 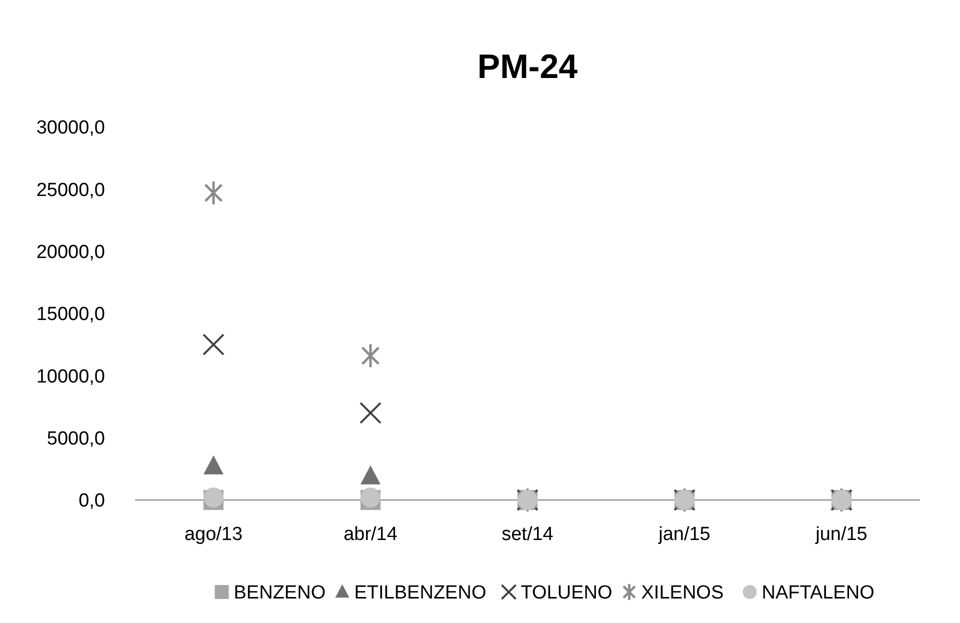 What do you see at coordinates (280, 593) in the screenshot?
I see `legend-label: BENZENO` at bounding box center [280, 593].